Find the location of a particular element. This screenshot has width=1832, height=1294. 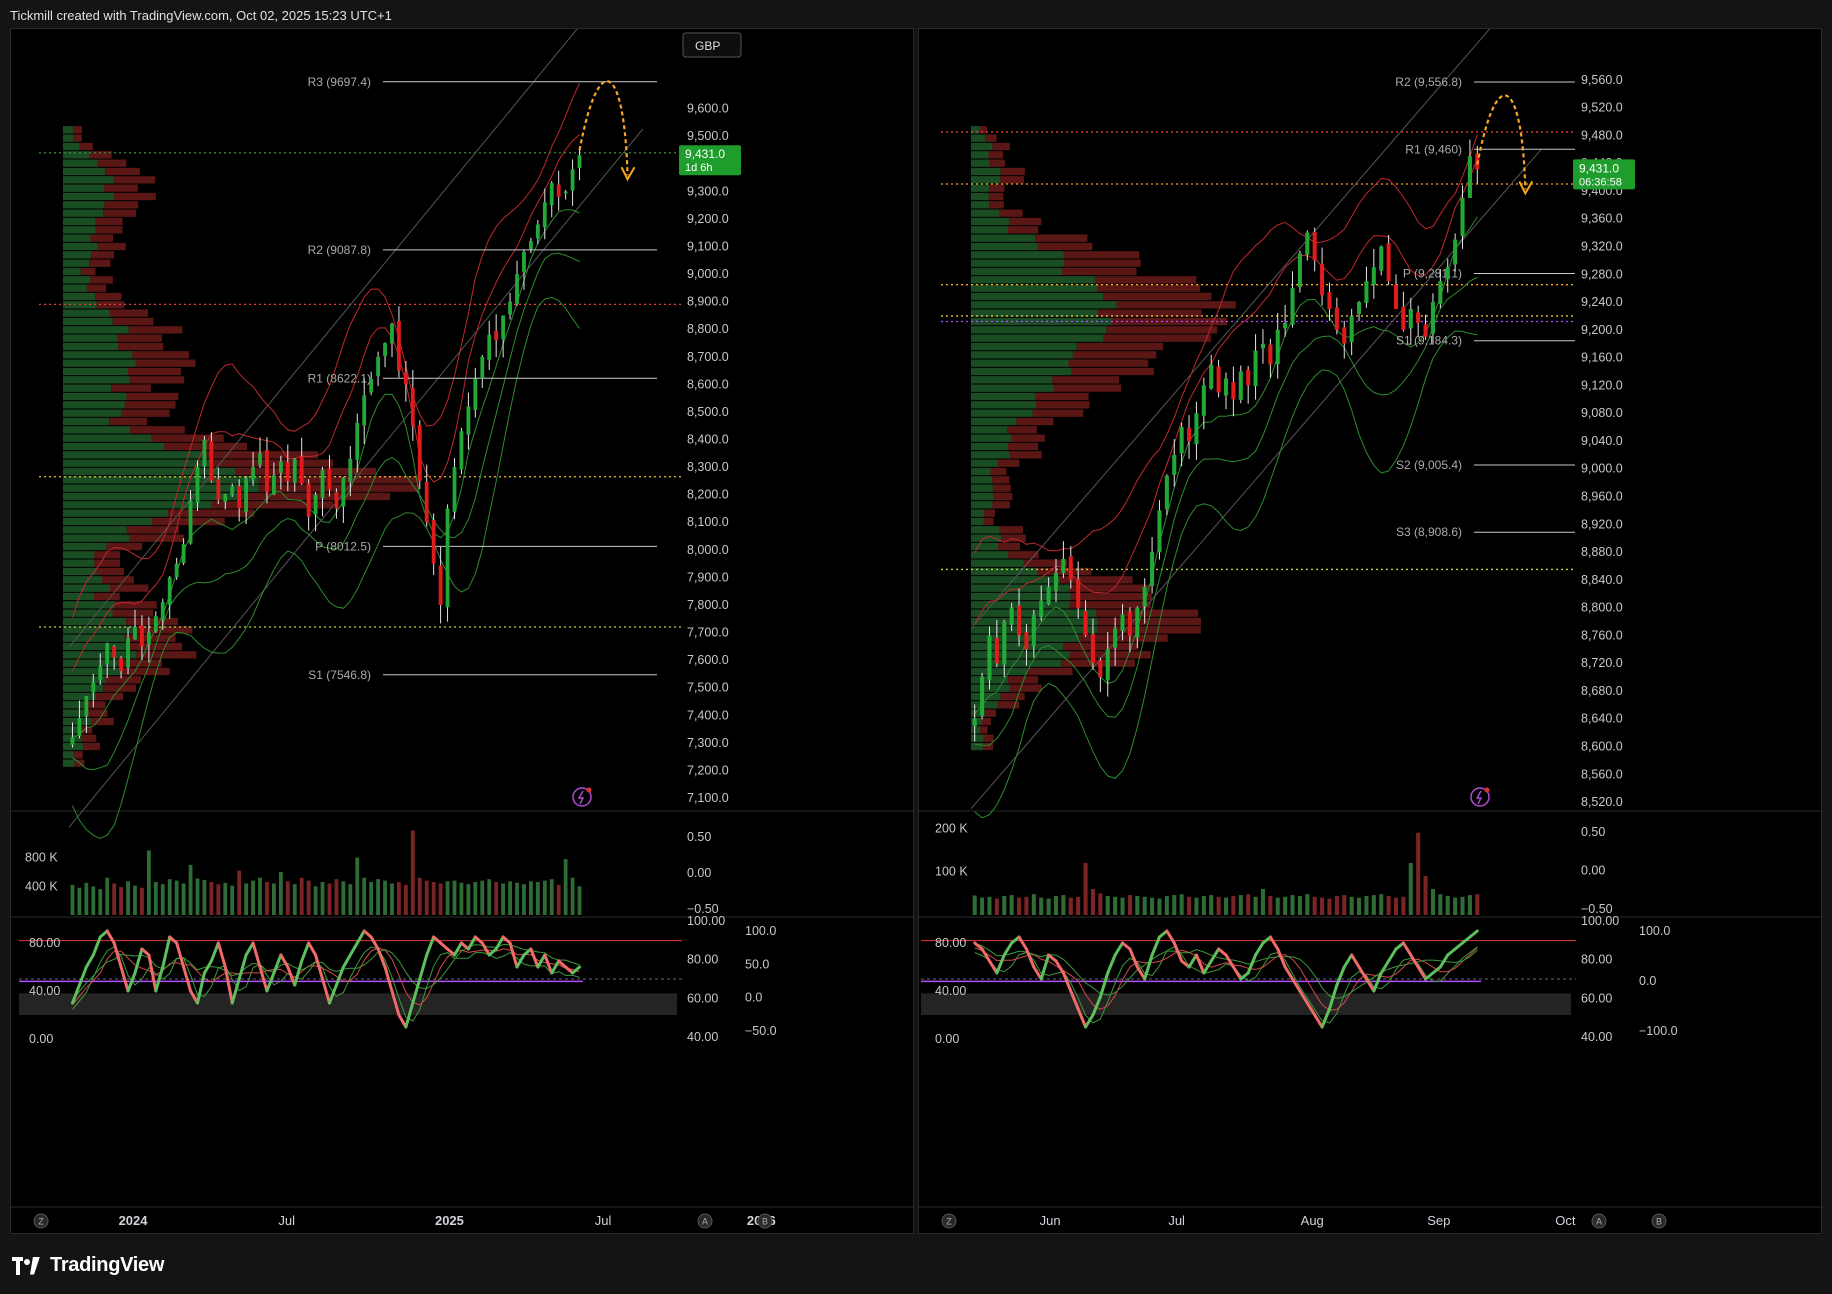

price-axis-tick: 9,000.0 is located at coordinates (1602, 469).